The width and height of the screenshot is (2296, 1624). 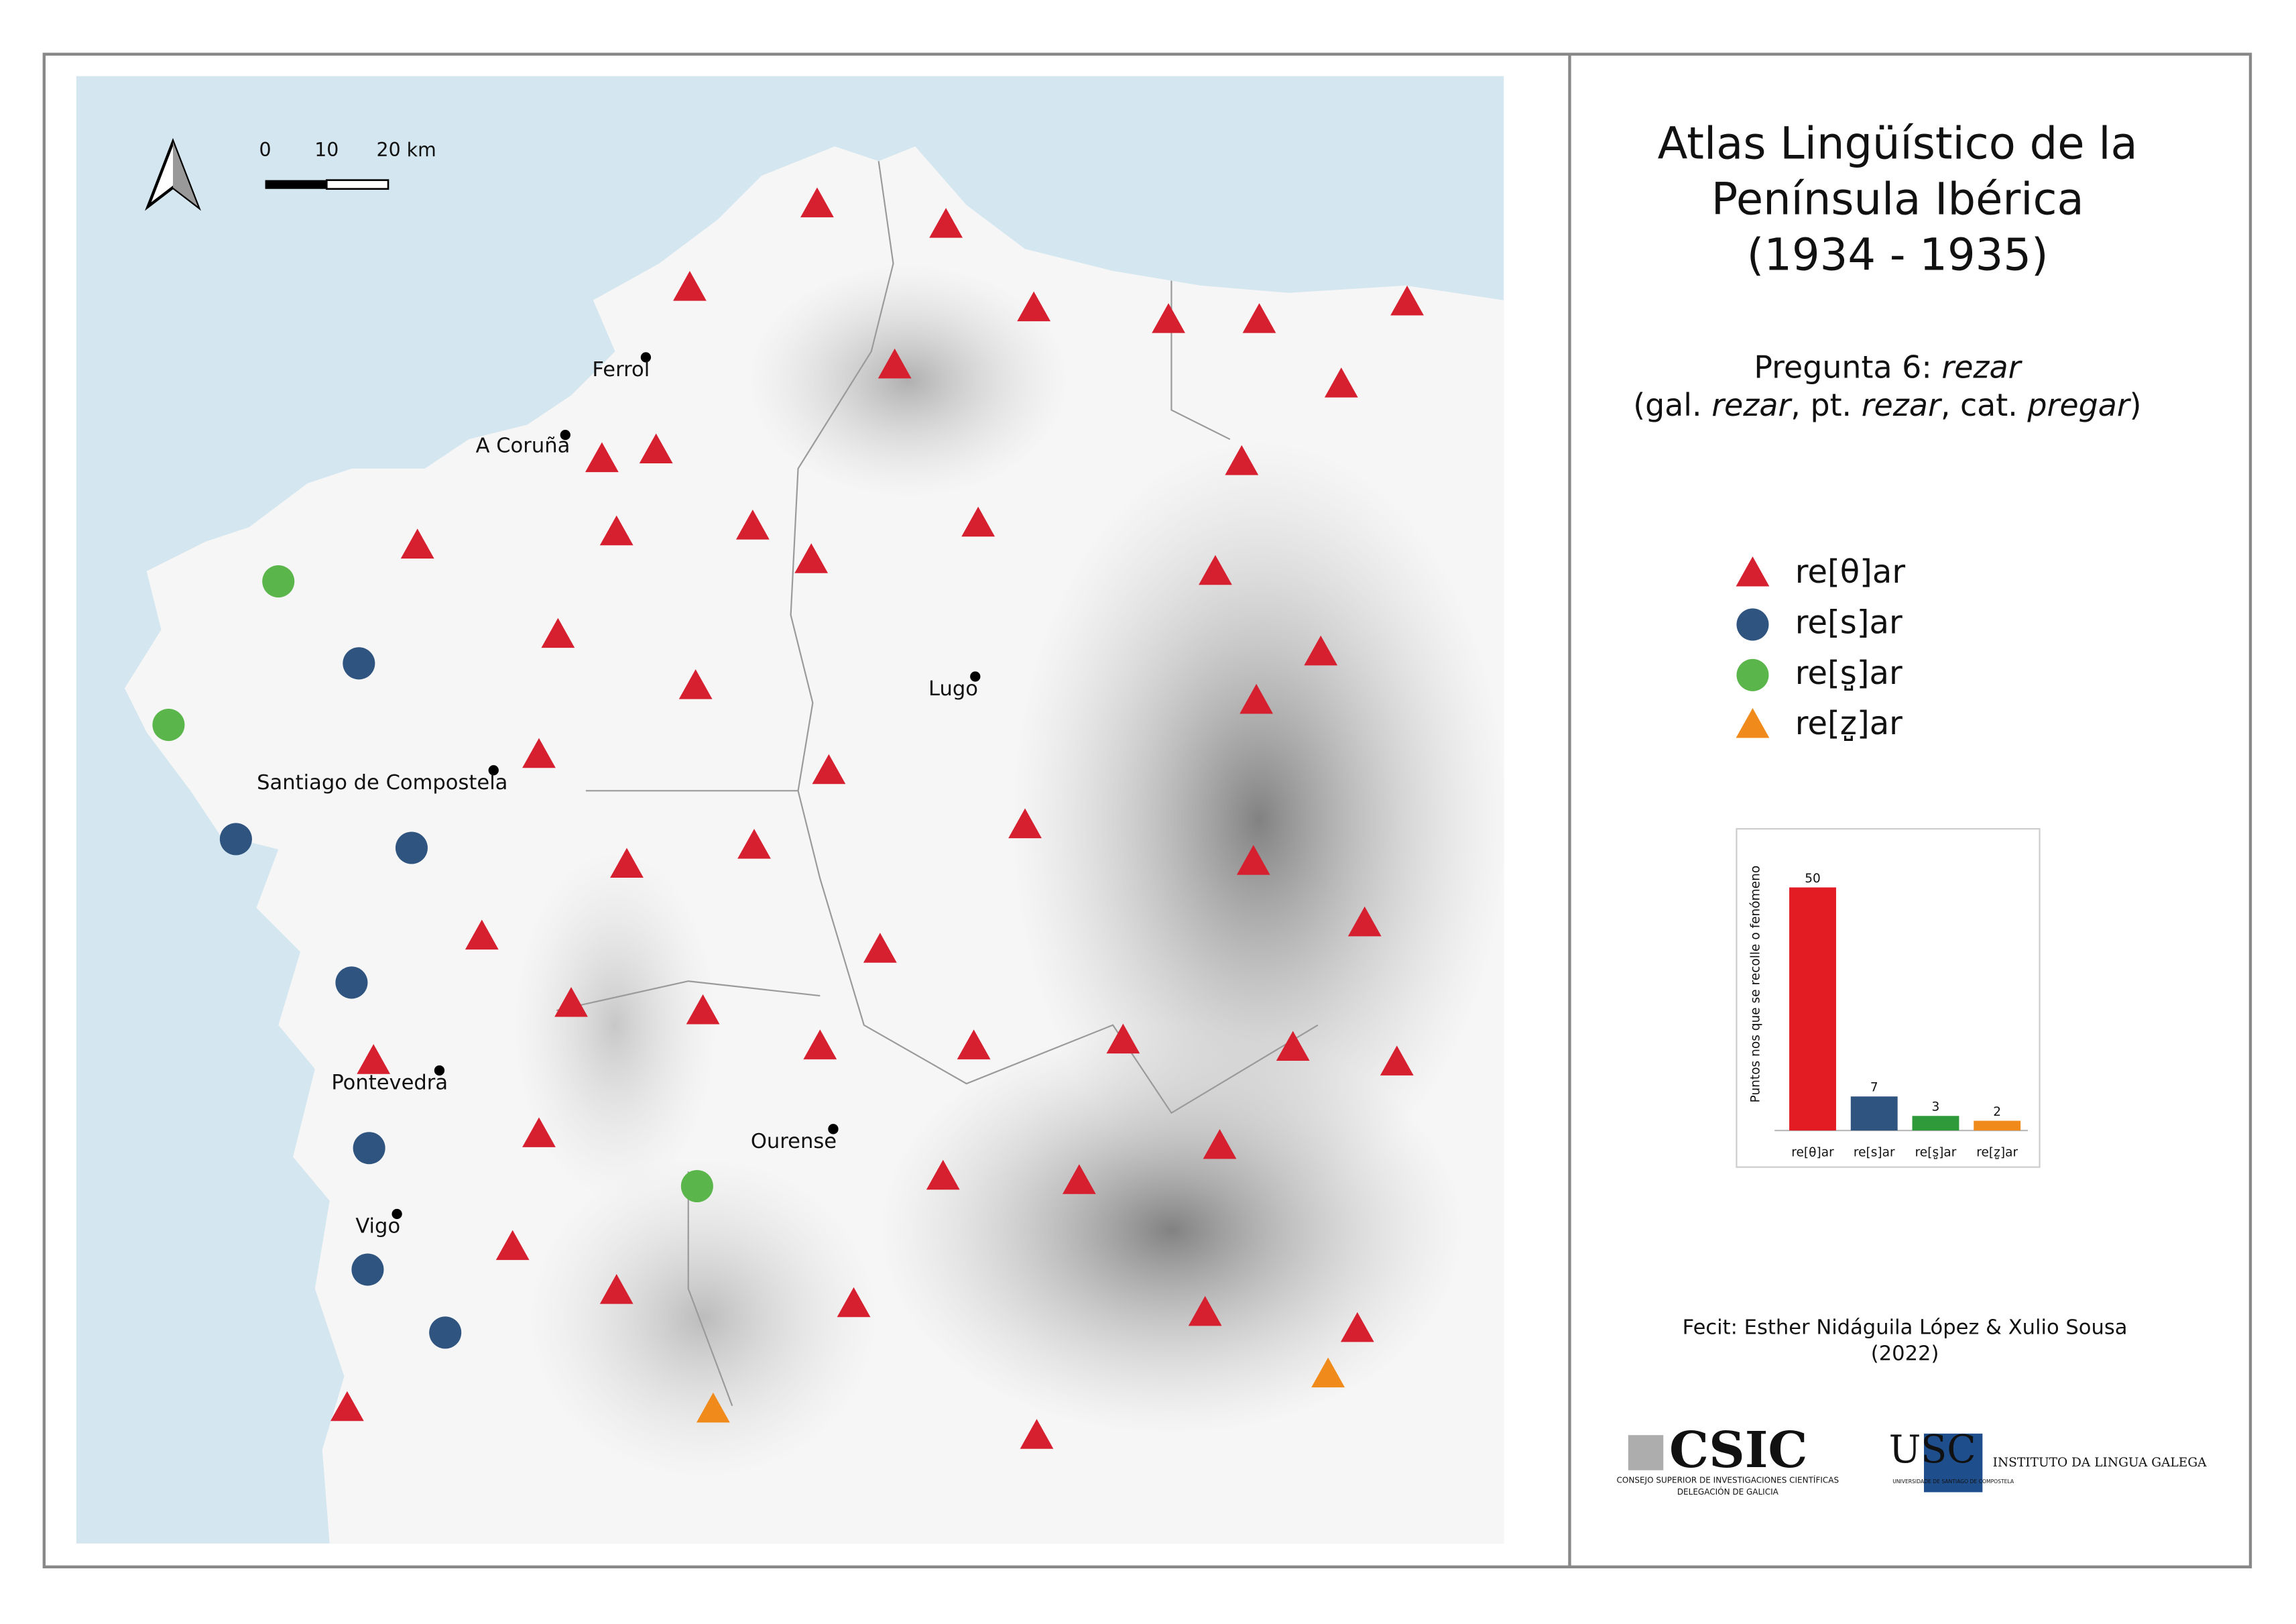 I want to click on scale-label: 0, so click(x=265, y=150).